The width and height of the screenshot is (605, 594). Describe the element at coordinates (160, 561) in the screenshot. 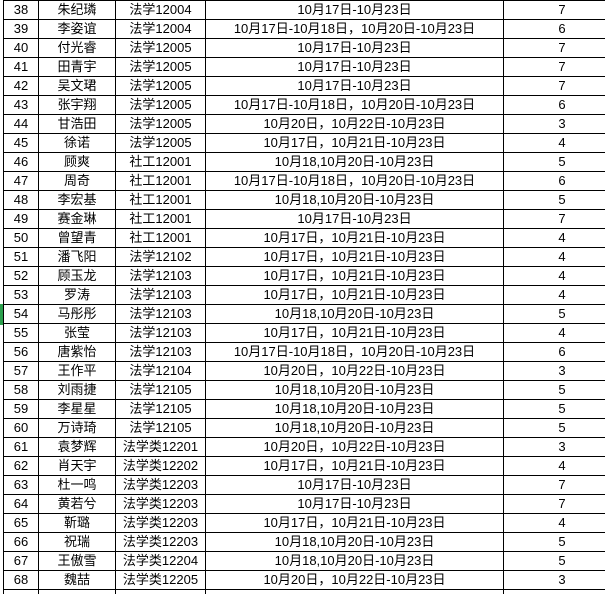

I see `class-cell: 法学类12204` at that location.